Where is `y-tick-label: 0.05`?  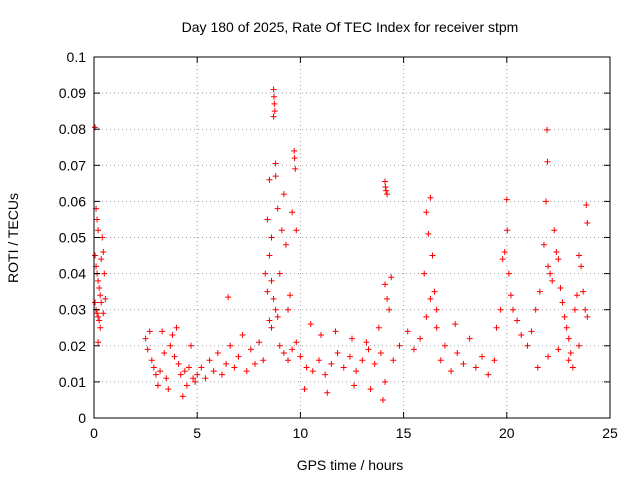
y-tick-label: 0.05 is located at coordinates (72, 238).